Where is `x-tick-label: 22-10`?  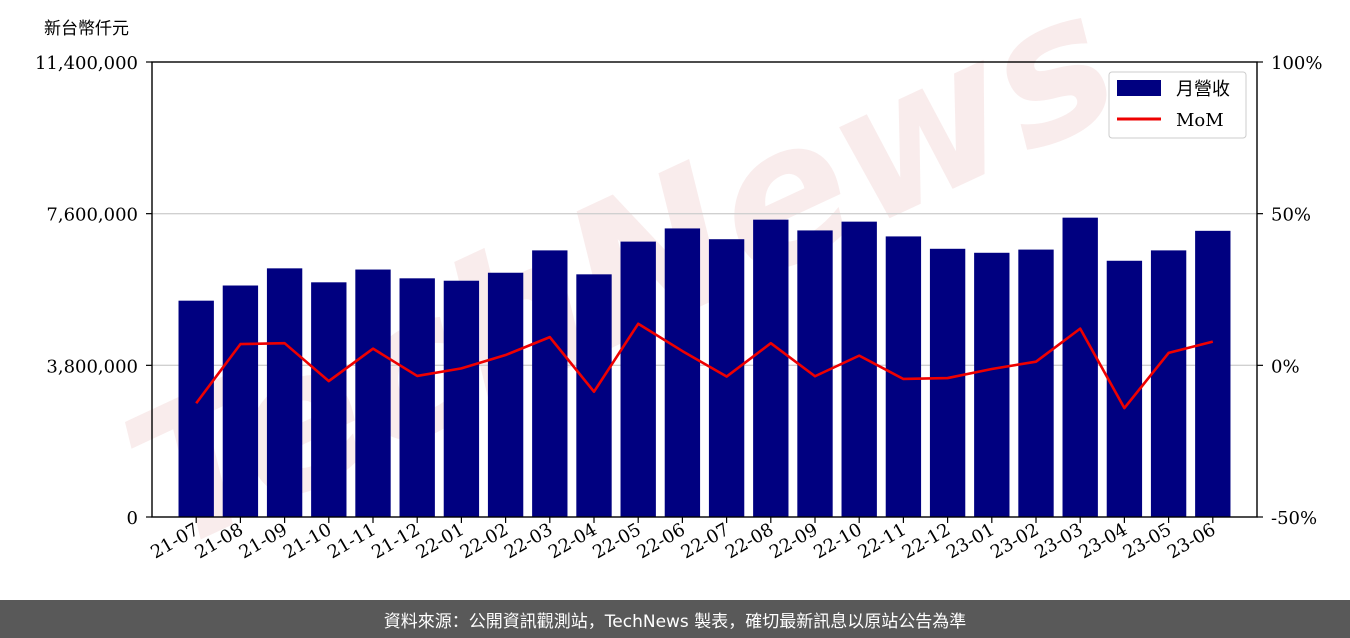
x-tick-label: 22-10 is located at coordinates (837, 541).